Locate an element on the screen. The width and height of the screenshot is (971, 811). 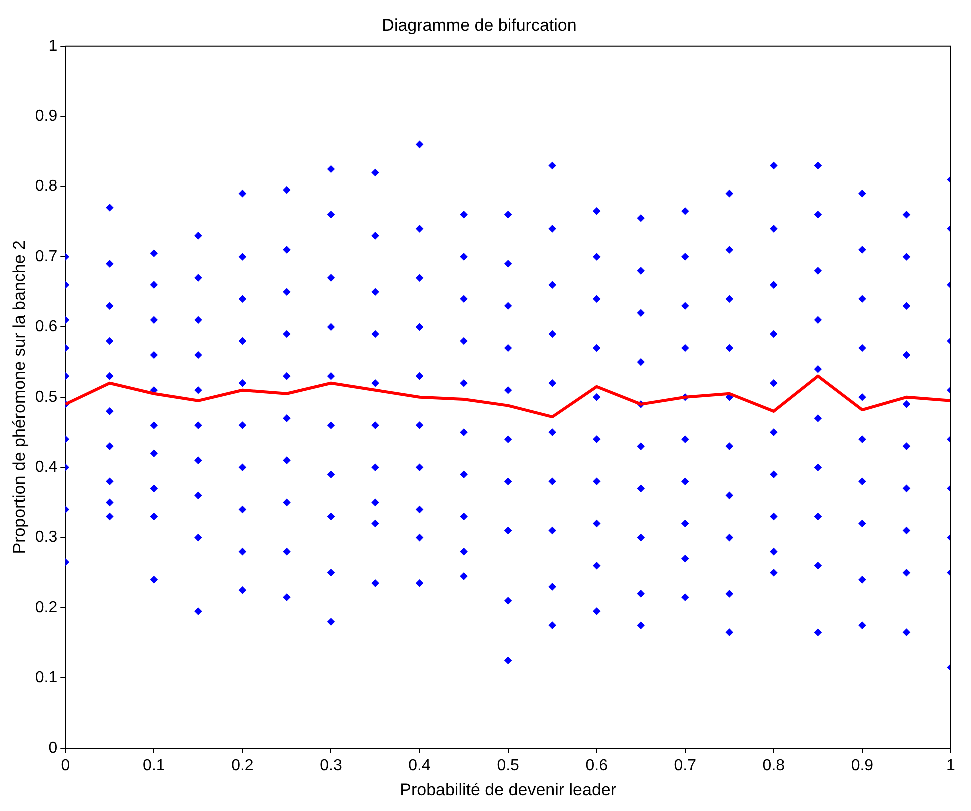
x-tick-label: 0.8 is located at coordinates (774, 765).